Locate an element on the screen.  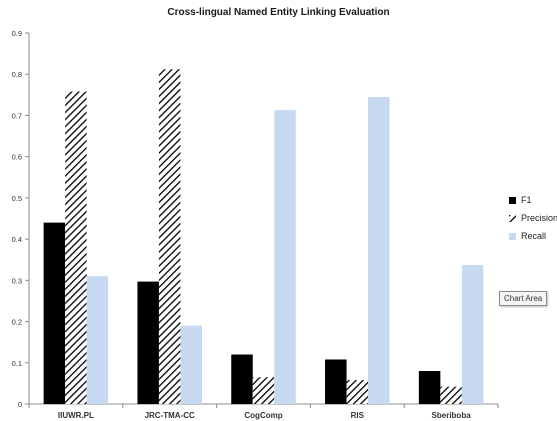
legend-item-f1: F1 is located at coordinates (533, 200).